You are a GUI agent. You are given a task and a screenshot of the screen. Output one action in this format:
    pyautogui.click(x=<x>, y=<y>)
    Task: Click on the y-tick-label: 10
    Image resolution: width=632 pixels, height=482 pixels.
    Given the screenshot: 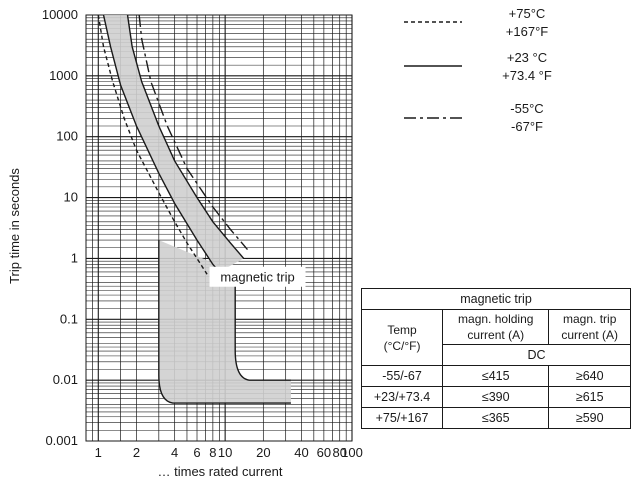 What is the action you would take?
    pyautogui.click(x=71, y=197)
    